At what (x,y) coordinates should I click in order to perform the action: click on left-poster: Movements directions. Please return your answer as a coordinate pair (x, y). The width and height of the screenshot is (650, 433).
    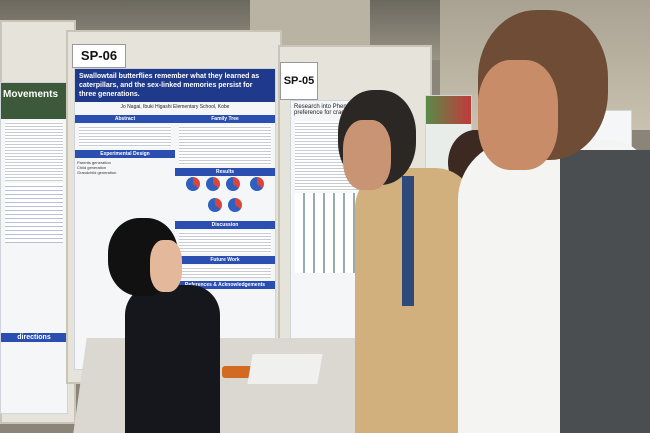
    Looking at the image, I should click on (34, 248).